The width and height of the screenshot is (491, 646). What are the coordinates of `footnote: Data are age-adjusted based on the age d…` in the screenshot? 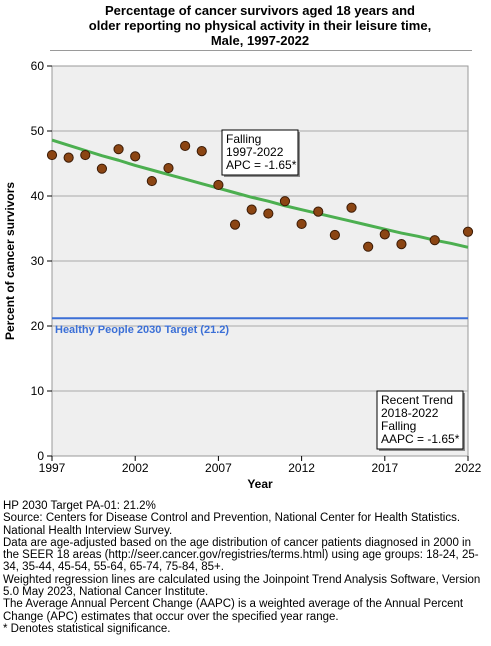 It's located at (241, 555).